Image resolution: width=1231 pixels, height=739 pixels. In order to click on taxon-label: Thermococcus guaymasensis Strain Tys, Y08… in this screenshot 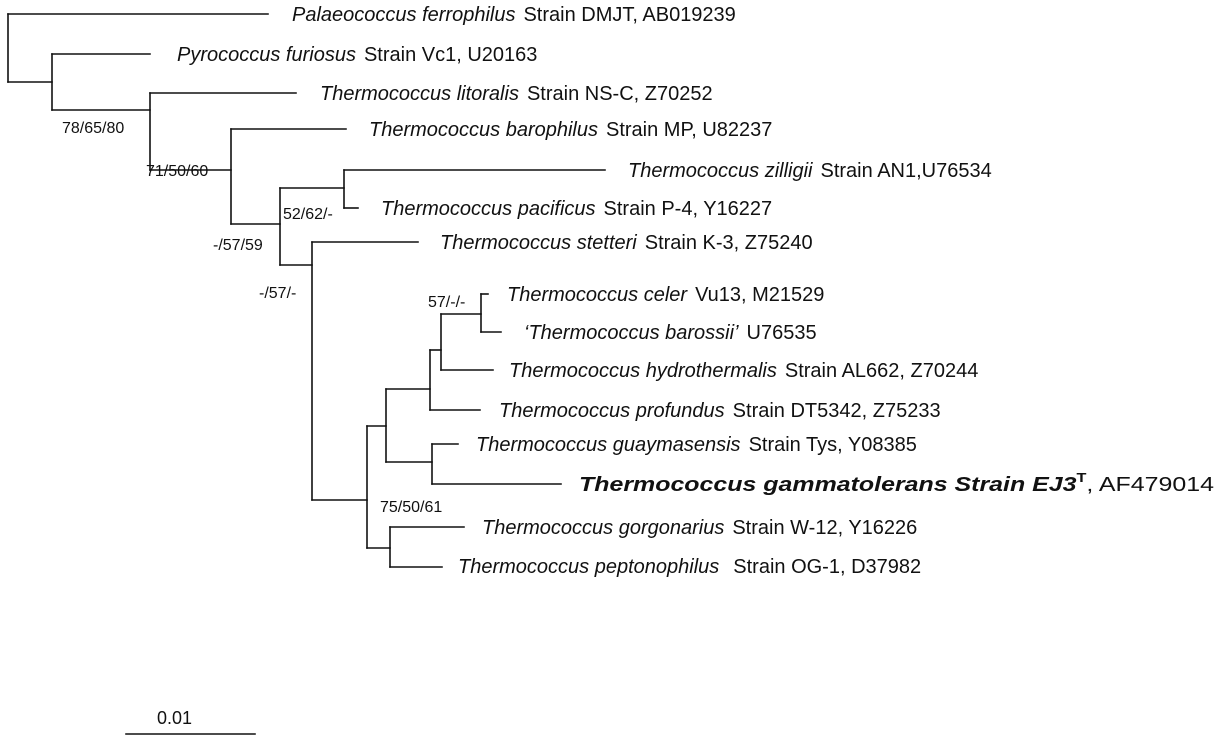, I will do `click(696, 445)`.